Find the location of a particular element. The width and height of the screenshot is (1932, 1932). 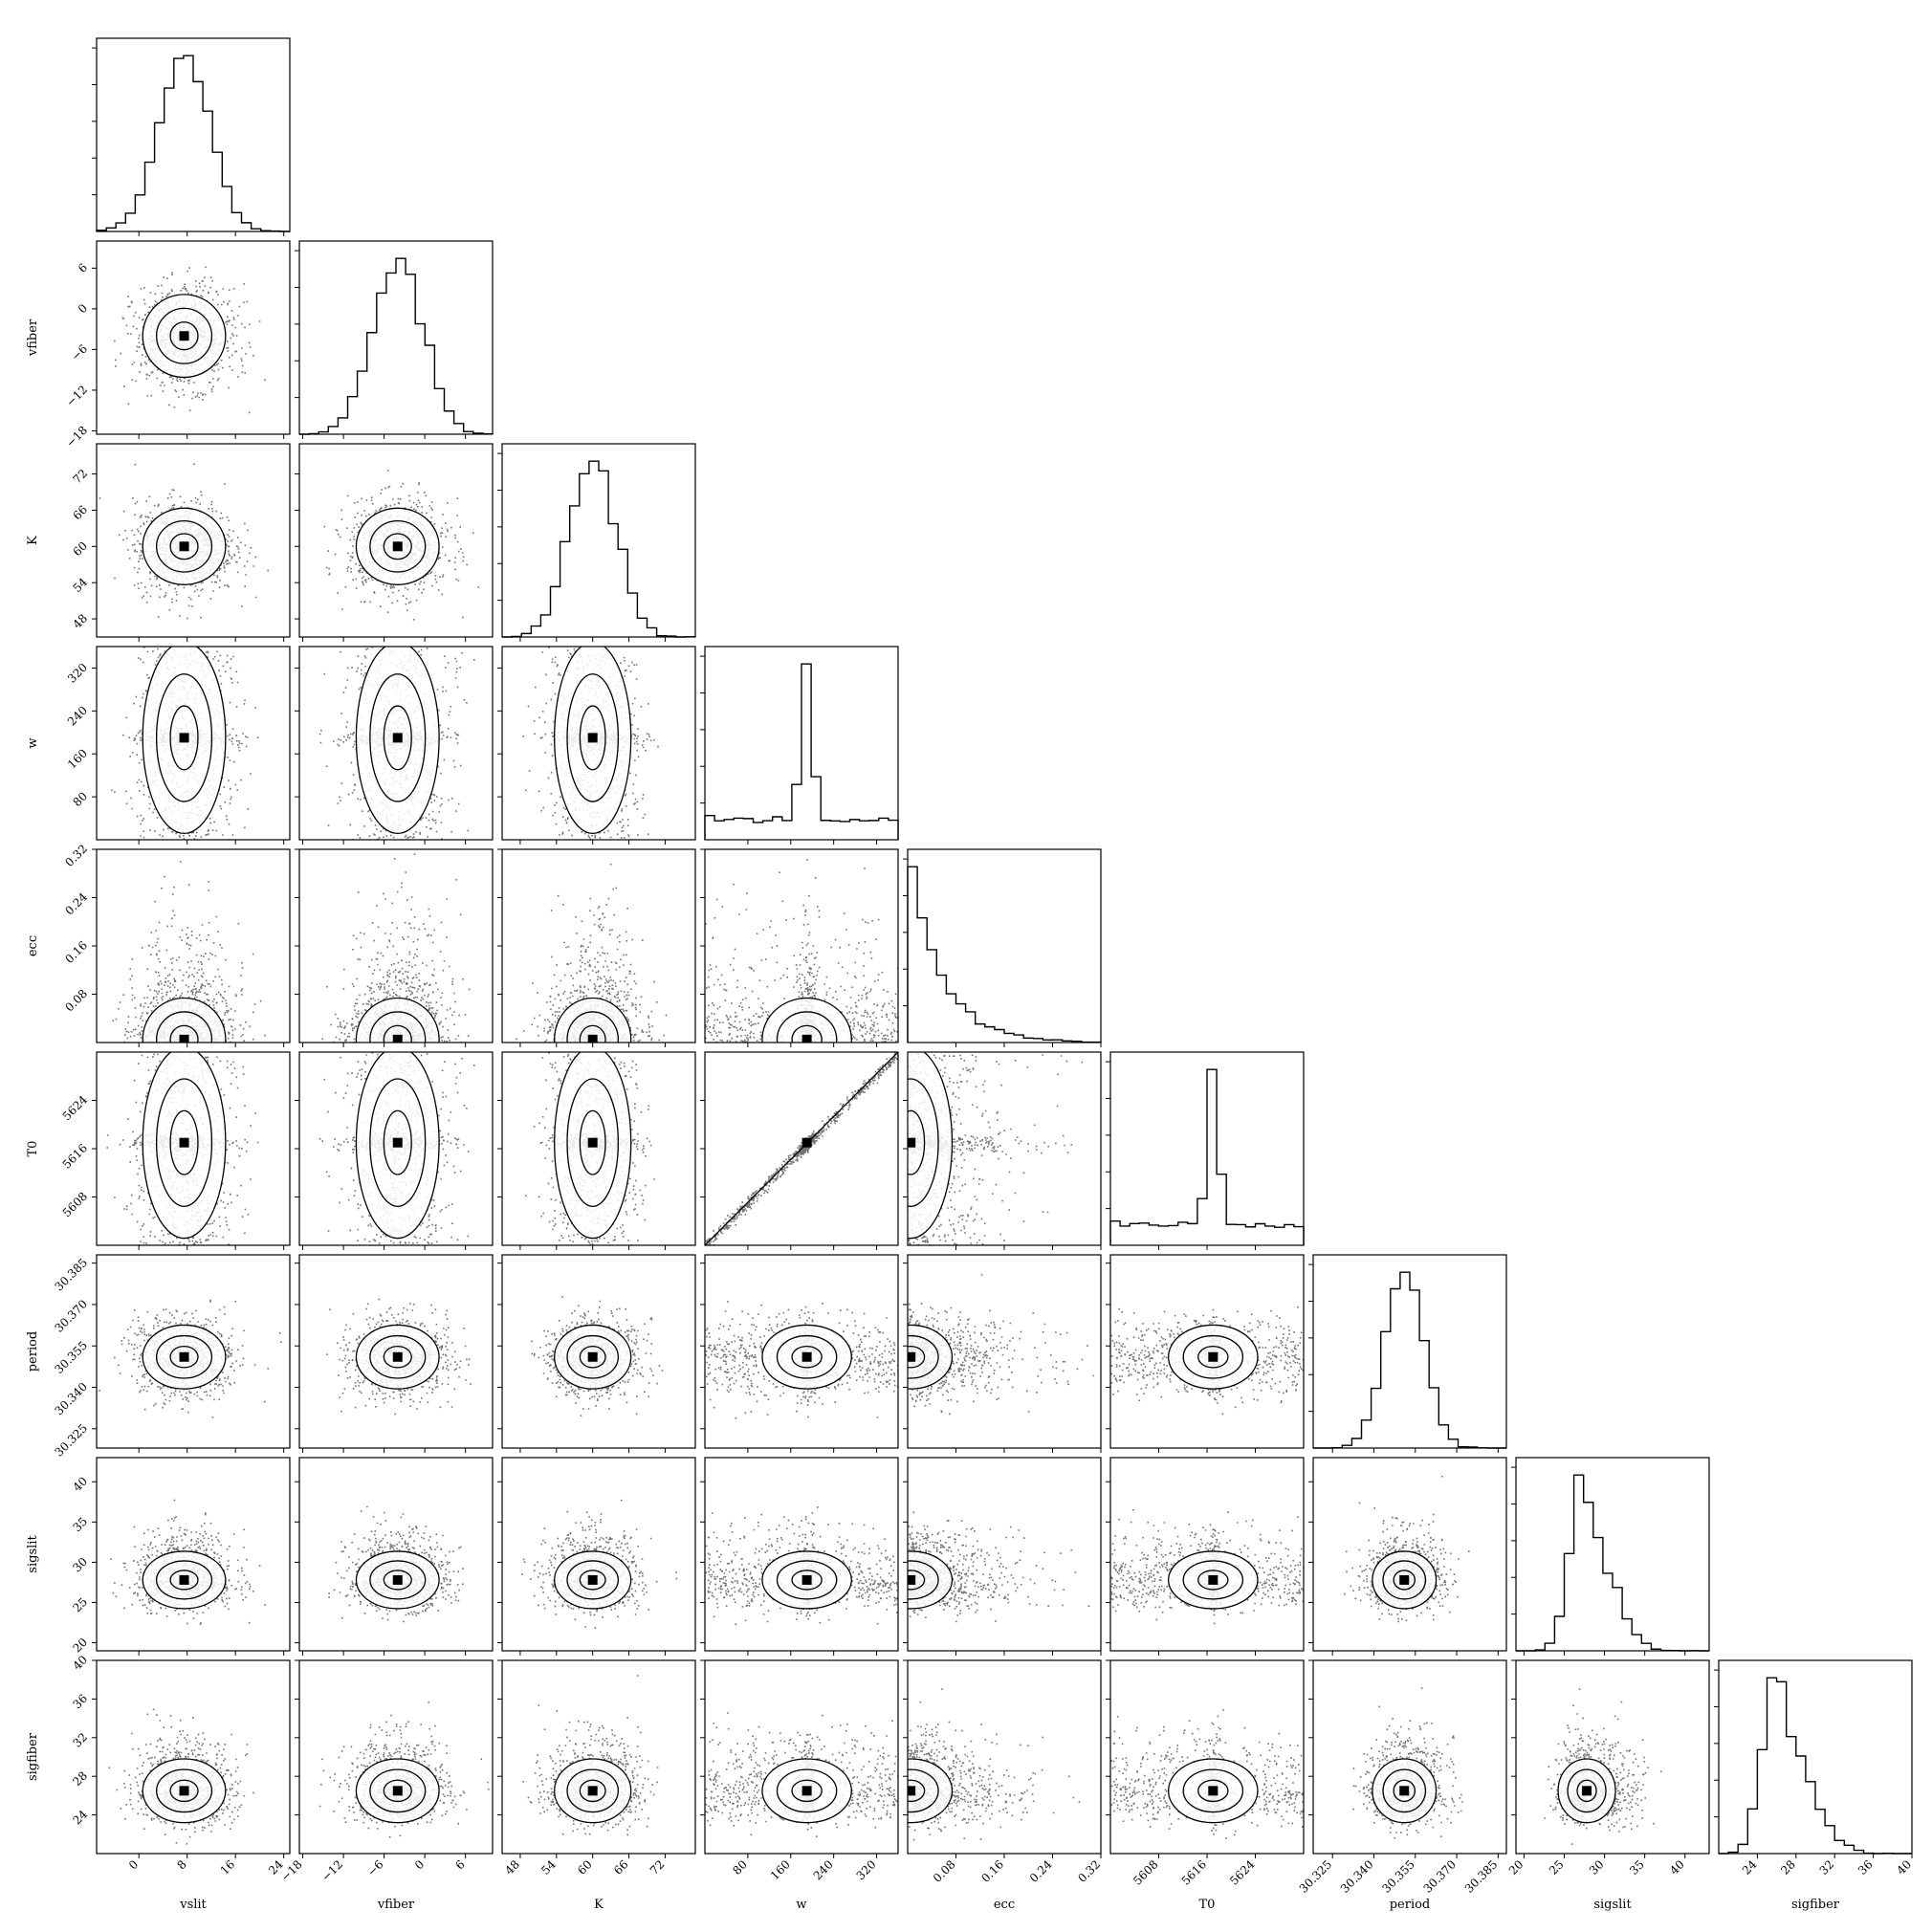

panel-ecc-vs-ecc is located at coordinates (1002, 947).